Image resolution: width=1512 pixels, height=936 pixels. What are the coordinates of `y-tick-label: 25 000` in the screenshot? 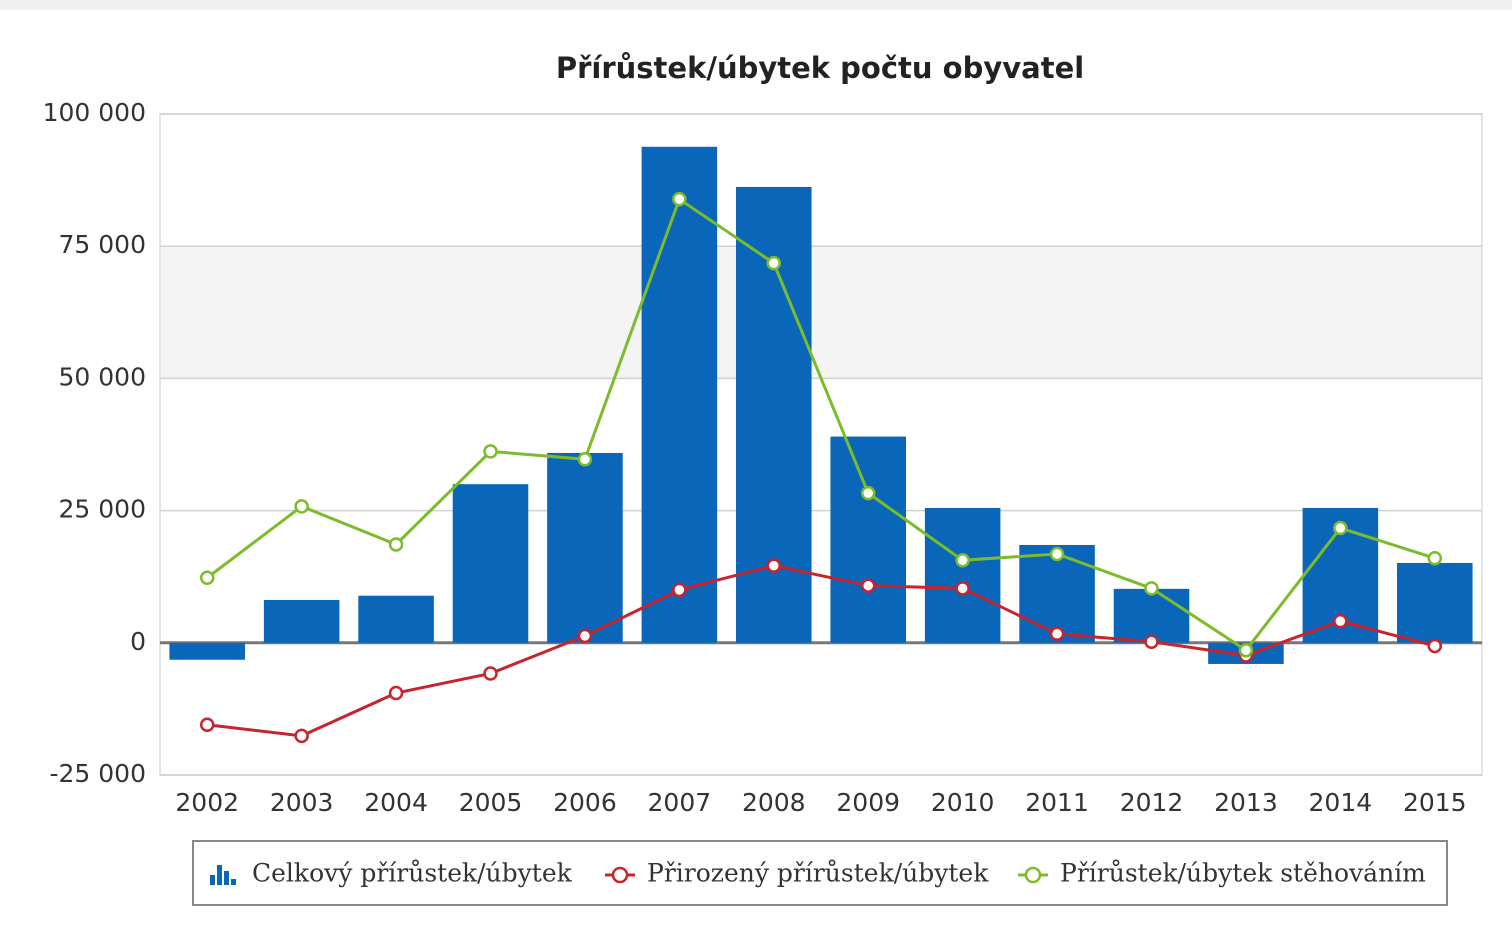 It's located at (102, 509).